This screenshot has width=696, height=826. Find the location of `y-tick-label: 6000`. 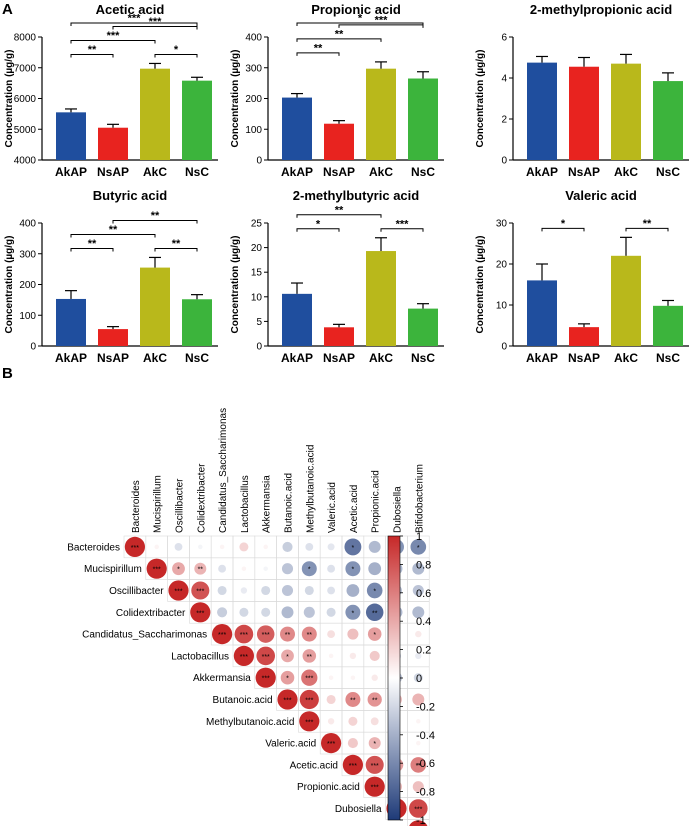

y-tick-label: 6000 is located at coordinates (25, 99).